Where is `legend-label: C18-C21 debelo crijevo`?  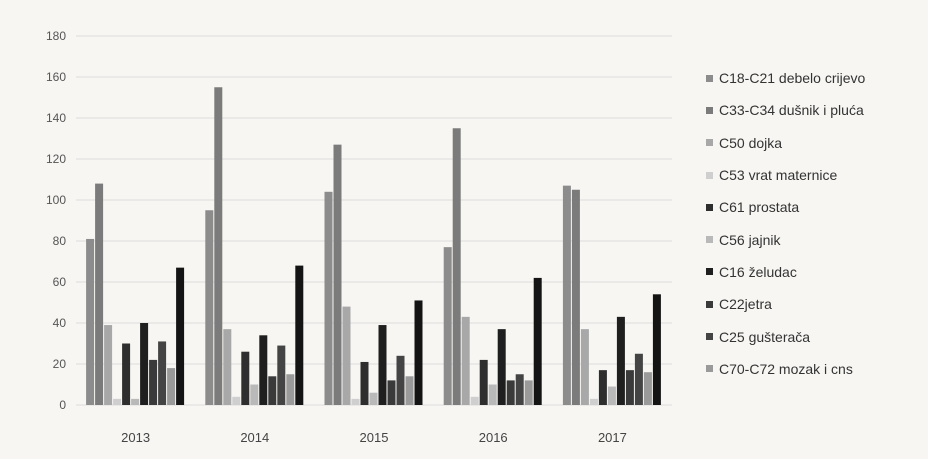 legend-label: C18-C21 debelo crijevo is located at coordinates (792, 78).